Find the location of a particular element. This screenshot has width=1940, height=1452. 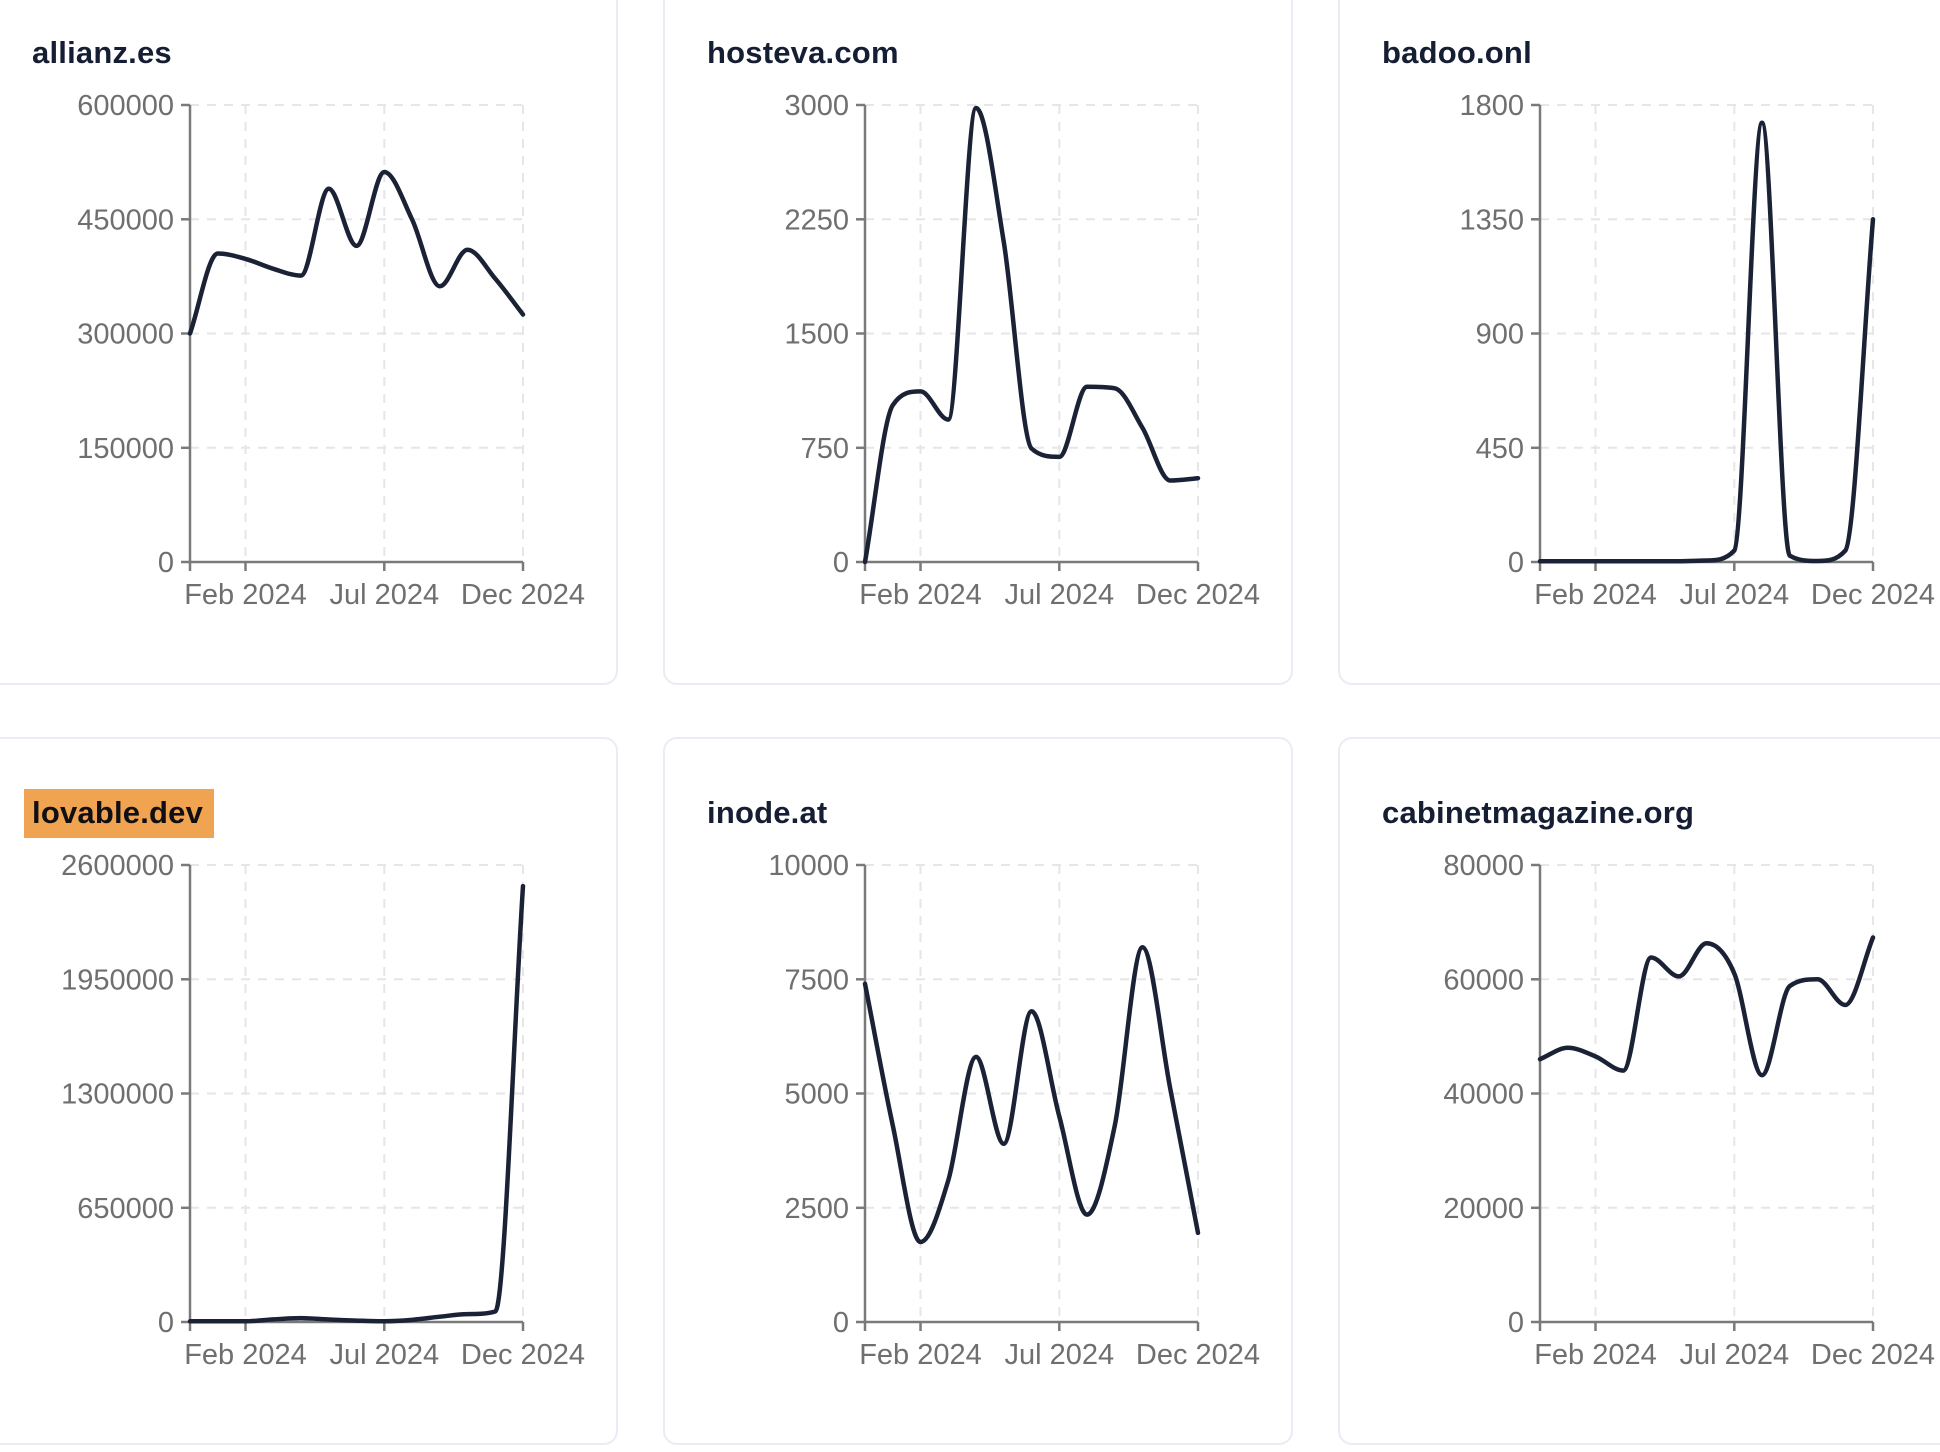

chart-title: inode.at is located at coordinates (767, 813).